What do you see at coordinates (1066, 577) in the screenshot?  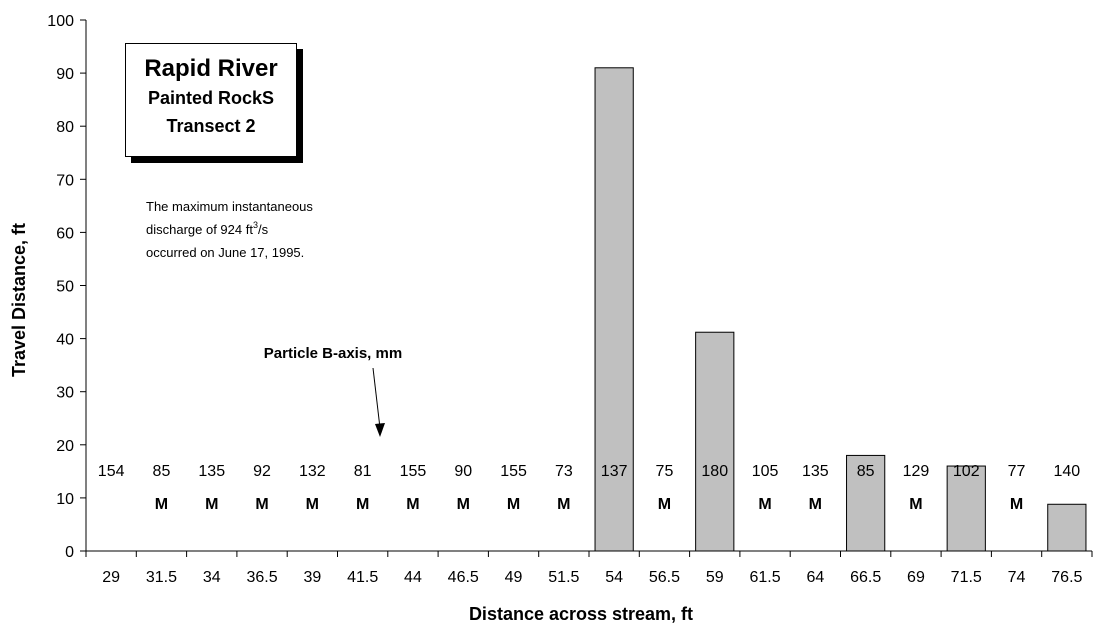 I see `x-tick-label: 76.5` at bounding box center [1066, 577].